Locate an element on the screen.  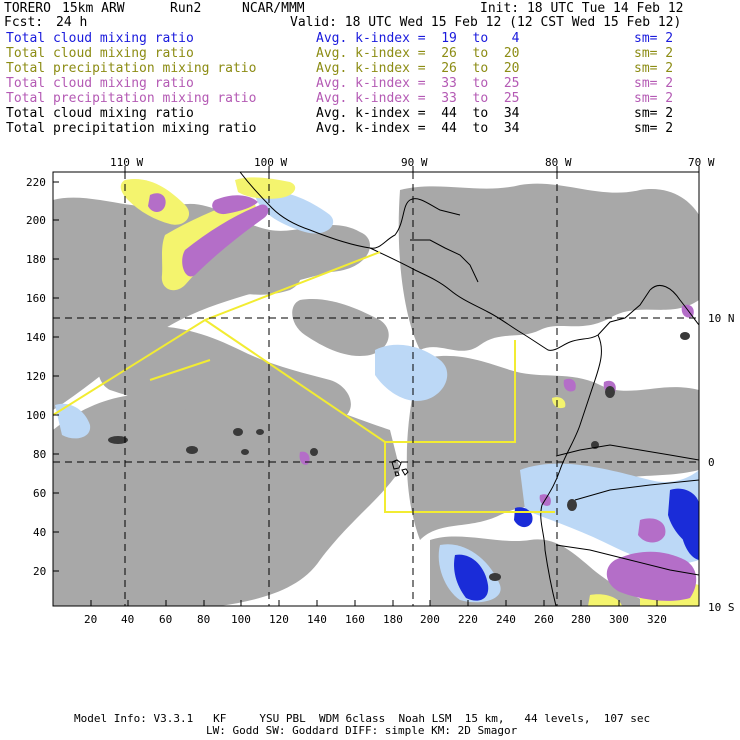
x-tick-label: 100 is located at coordinates (241, 619).